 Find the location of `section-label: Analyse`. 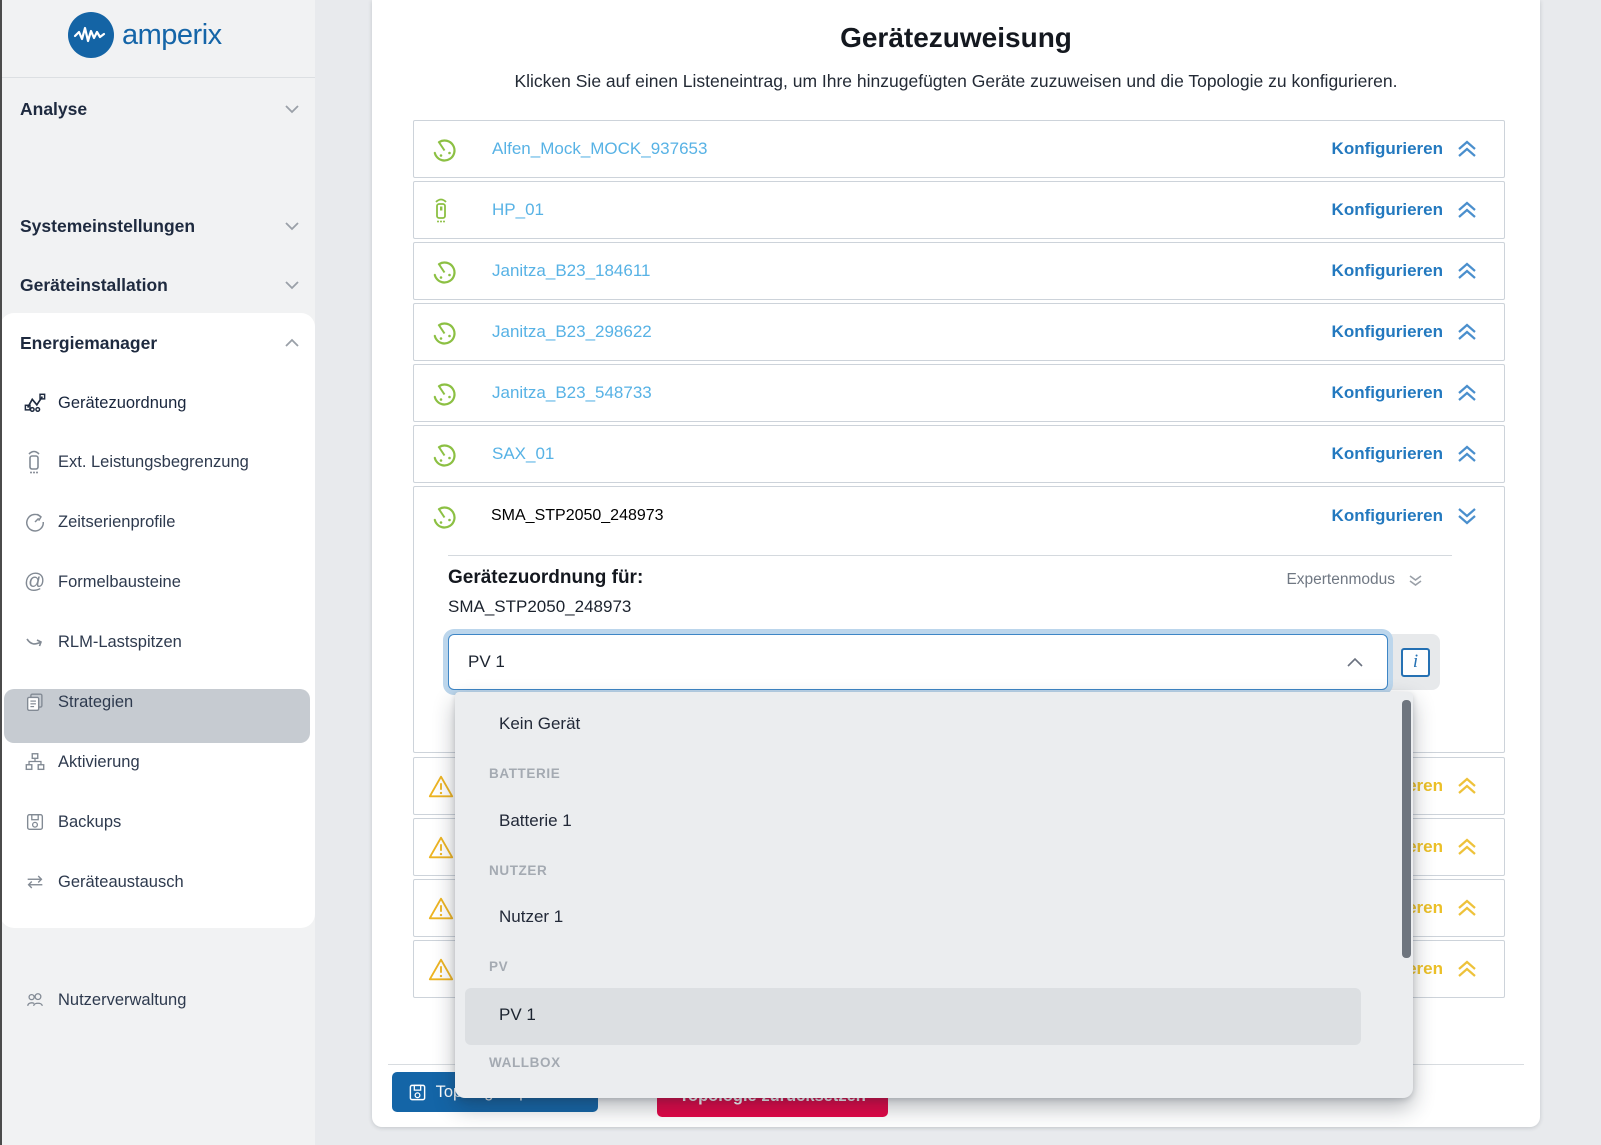

section-label: Analyse is located at coordinates (54, 108).